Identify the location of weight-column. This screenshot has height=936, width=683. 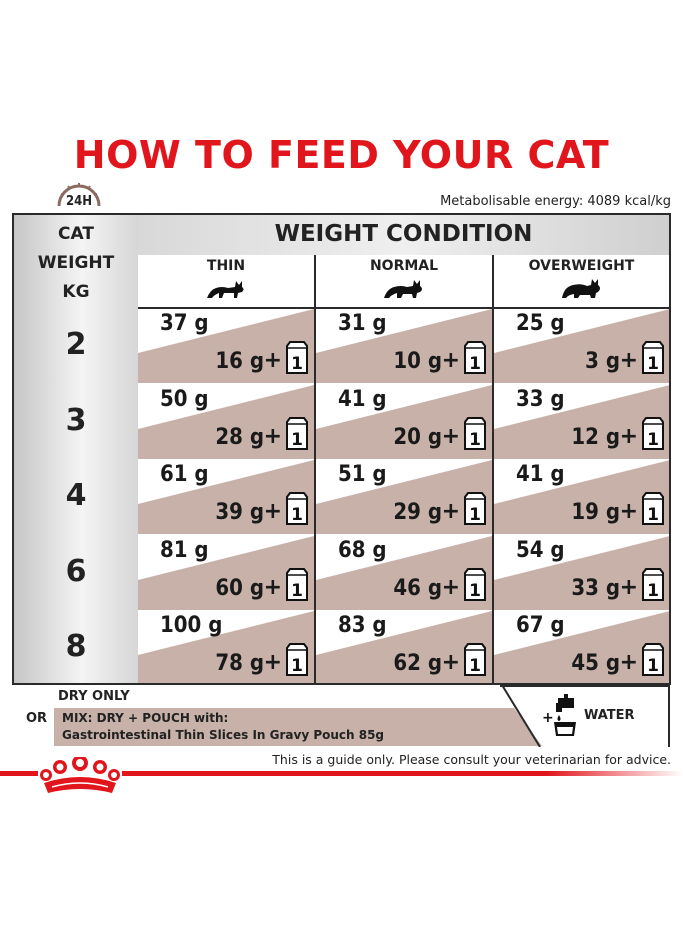
(76, 449).